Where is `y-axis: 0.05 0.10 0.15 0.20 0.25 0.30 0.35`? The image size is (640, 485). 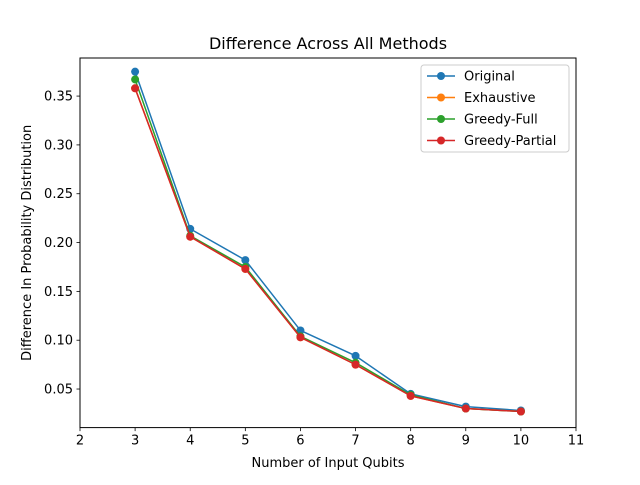
y-axis: 0.05 0.10 0.15 0.20 0.25 0.30 0.35 is located at coordinates (62, 244).